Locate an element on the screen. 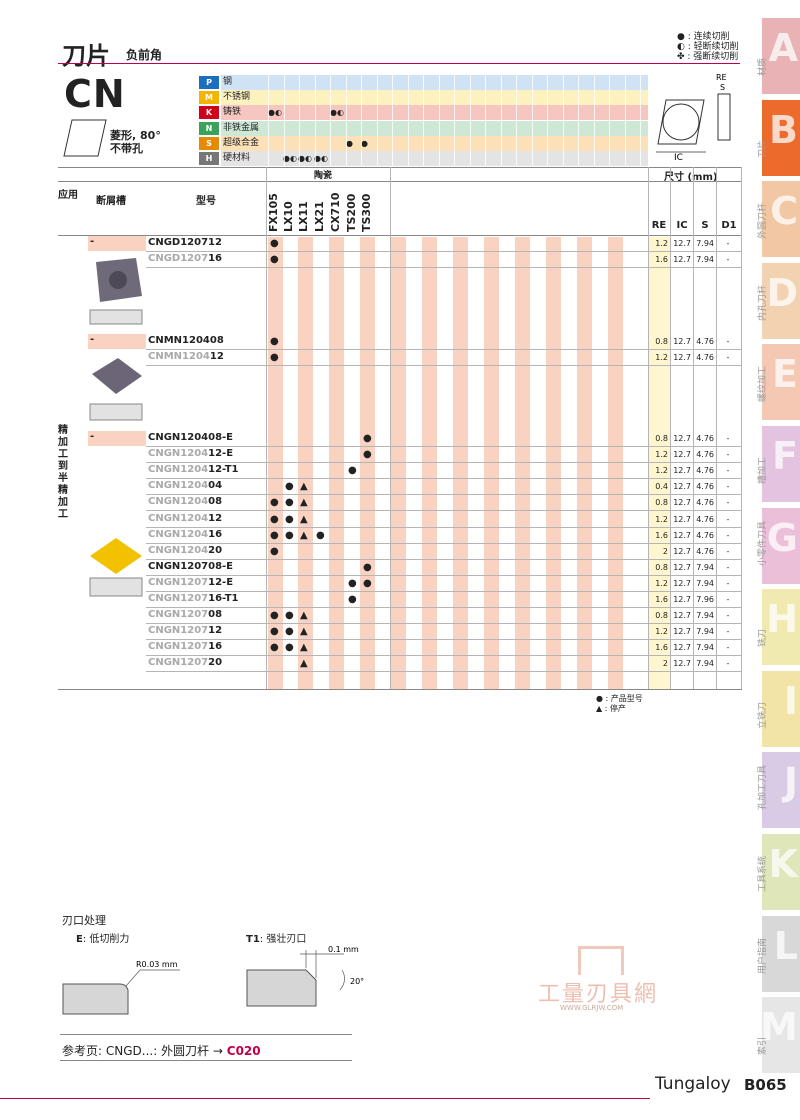 This screenshot has height=1120, width=800. model-name: CNGN120708 is located at coordinates (185, 614).